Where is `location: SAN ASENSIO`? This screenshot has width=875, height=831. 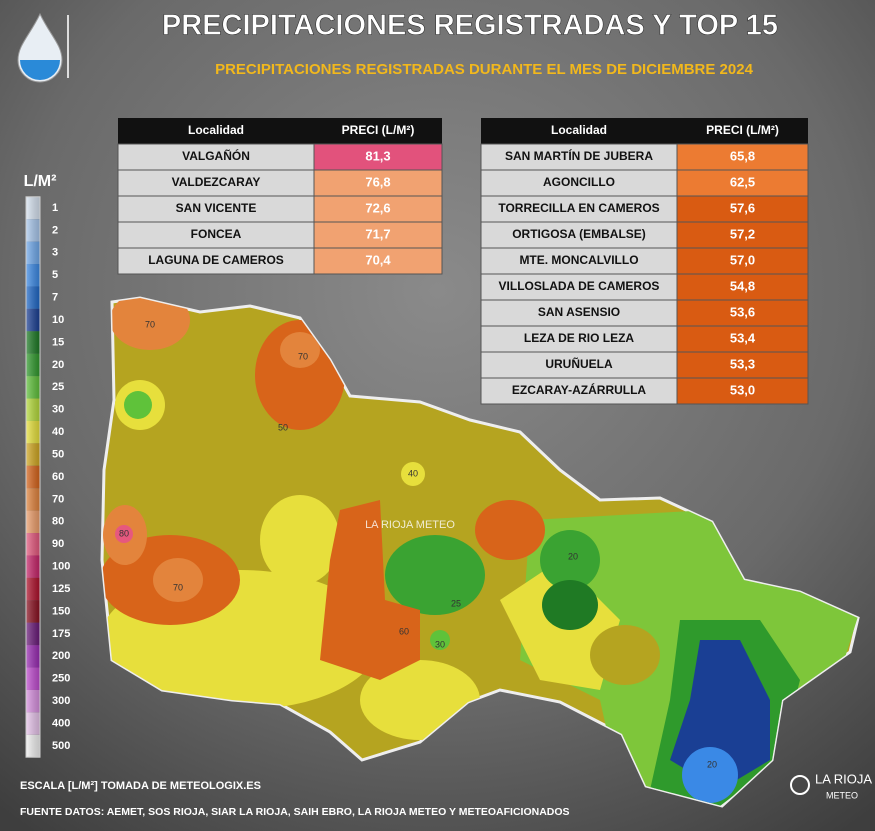
location: SAN ASENSIO is located at coordinates (579, 312).